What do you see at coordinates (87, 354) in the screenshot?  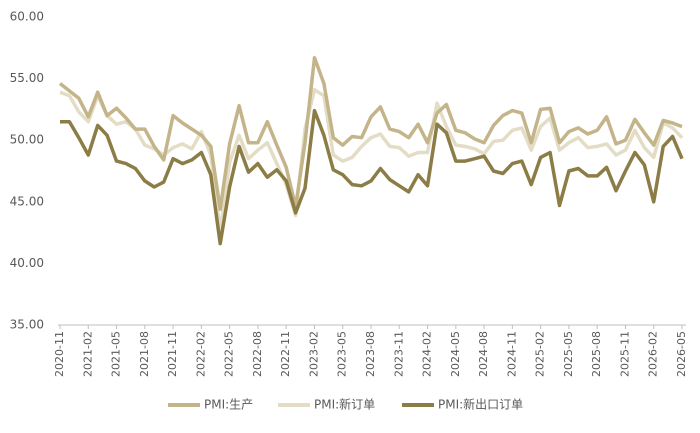 I see `x-tick-label: 2021-02` at bounding box center [87, 354].